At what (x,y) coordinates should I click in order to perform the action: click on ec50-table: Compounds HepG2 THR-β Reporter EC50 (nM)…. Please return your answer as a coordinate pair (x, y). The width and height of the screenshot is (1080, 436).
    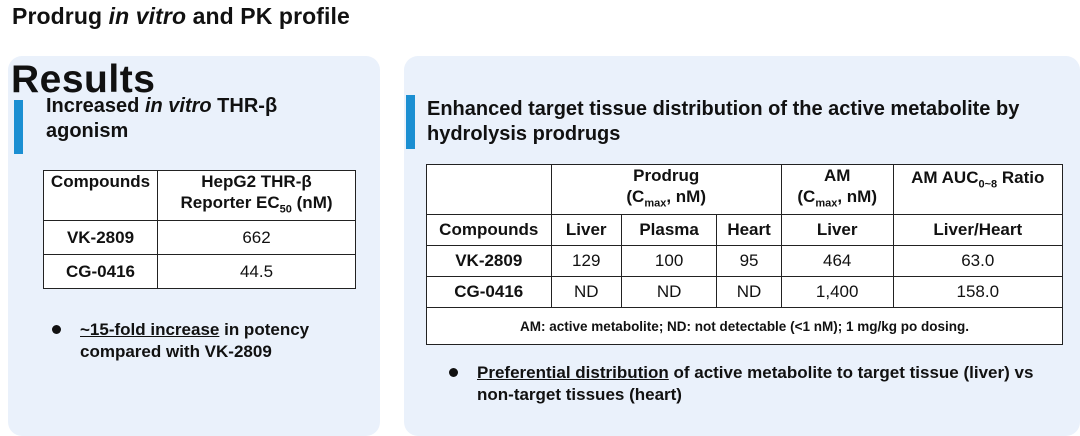
    Looking at the image, I should click on (199, 229).